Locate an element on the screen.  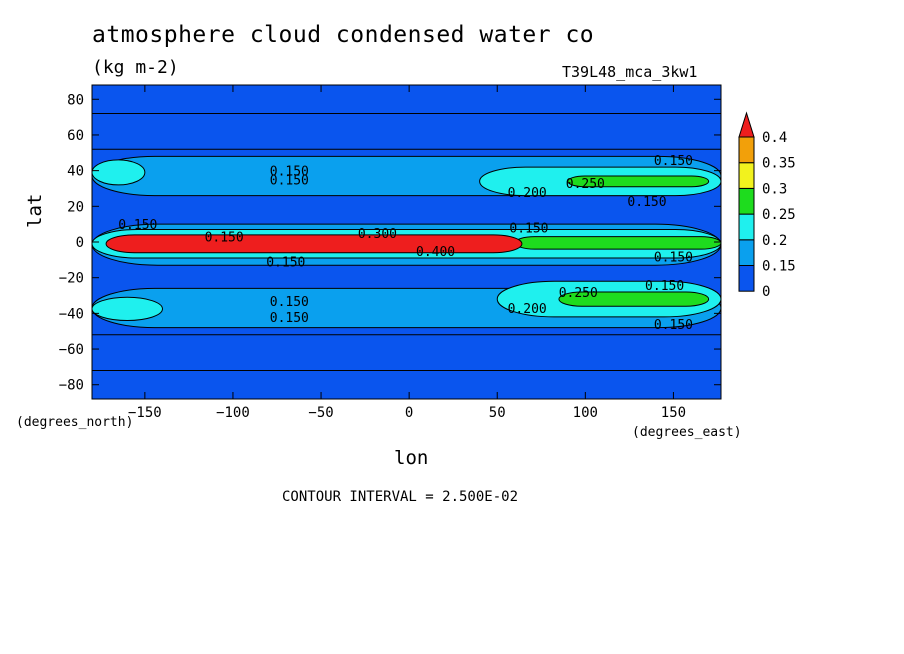
contour-region-nh-east-max is located at coordinates (638, 181).